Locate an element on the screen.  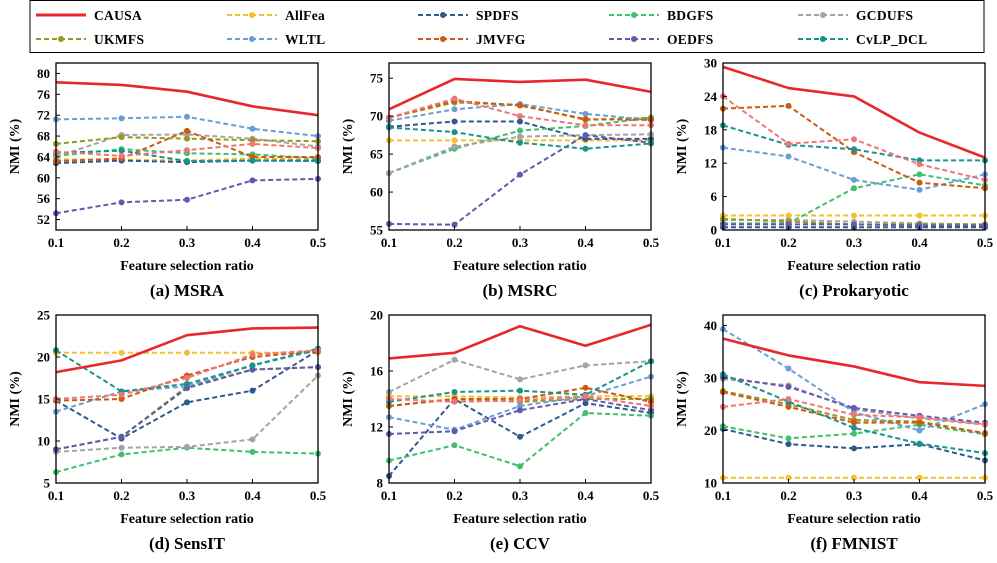
legend-label-wltl: WLTL is located at coordinates (305, 39).